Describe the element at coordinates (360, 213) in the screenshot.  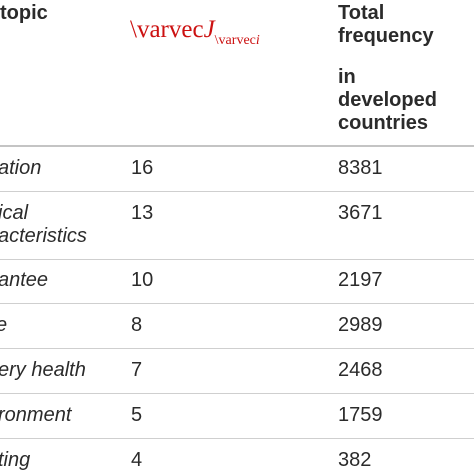
I see `frequency-cell: 3671` at that location.